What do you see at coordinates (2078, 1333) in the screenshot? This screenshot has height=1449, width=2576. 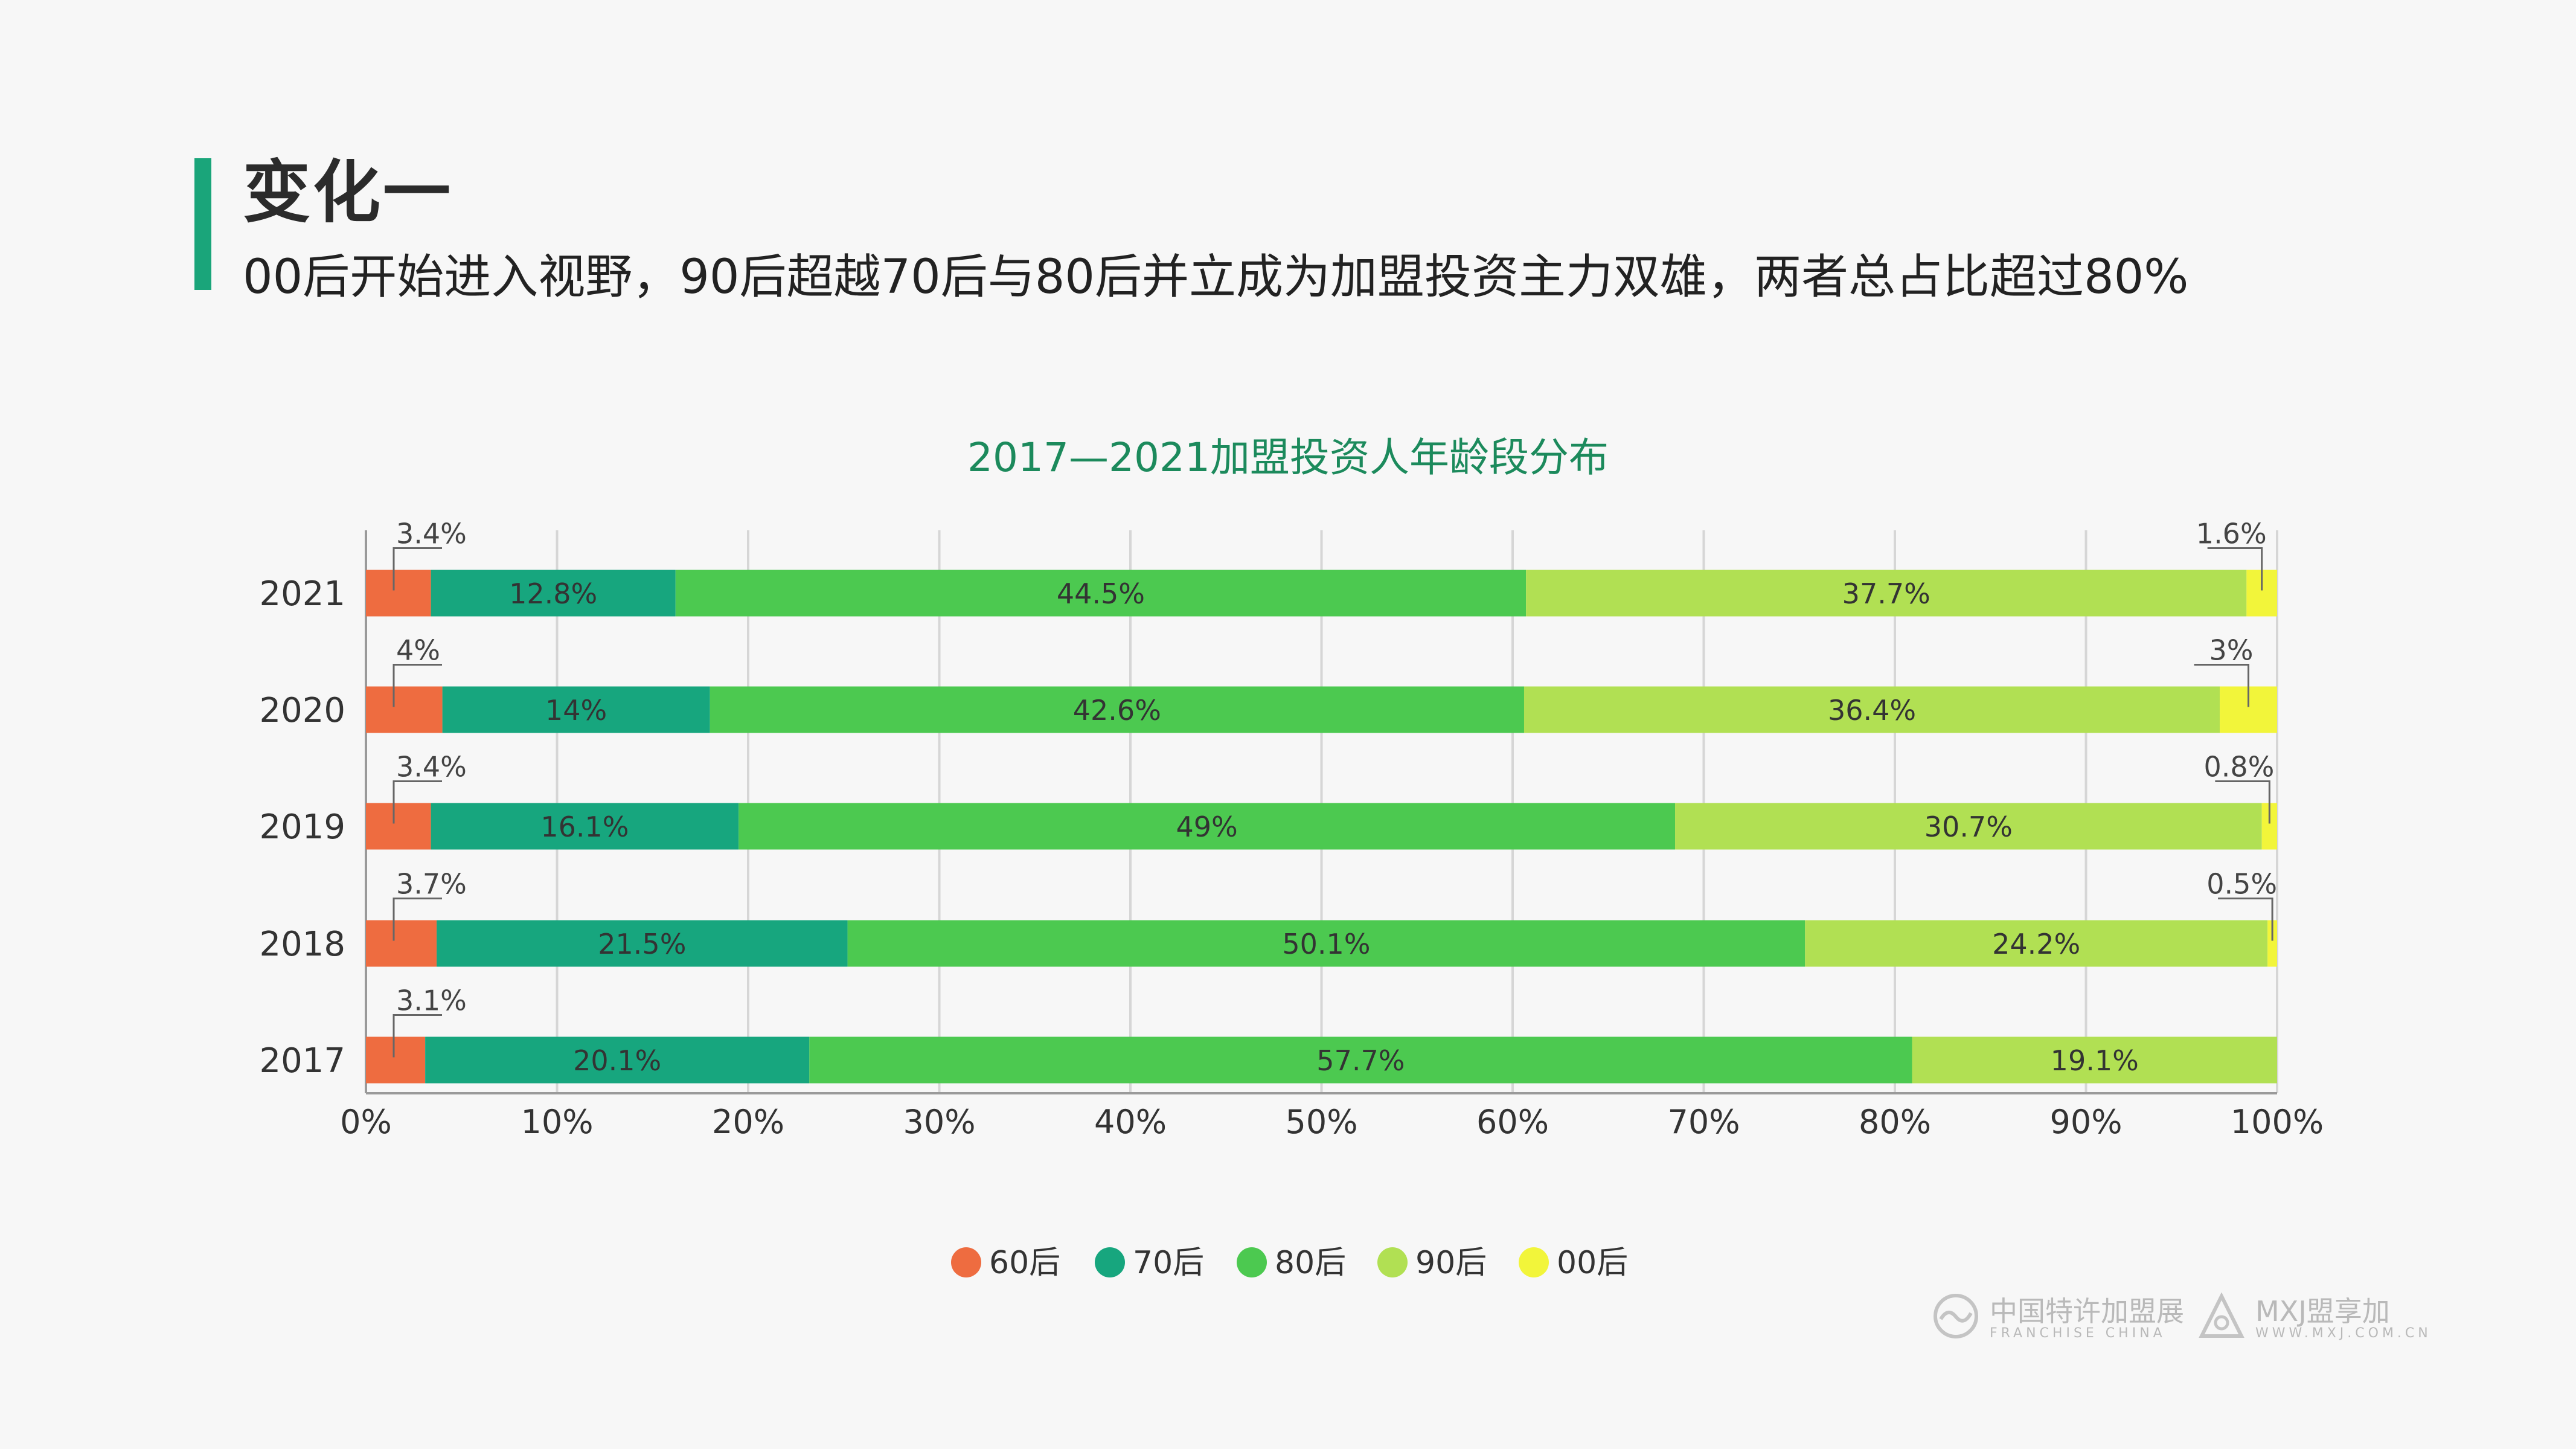 I see `watermark-franchise-china-en: FRANCHISE CHINA` at bounding box center [2078, 1333].